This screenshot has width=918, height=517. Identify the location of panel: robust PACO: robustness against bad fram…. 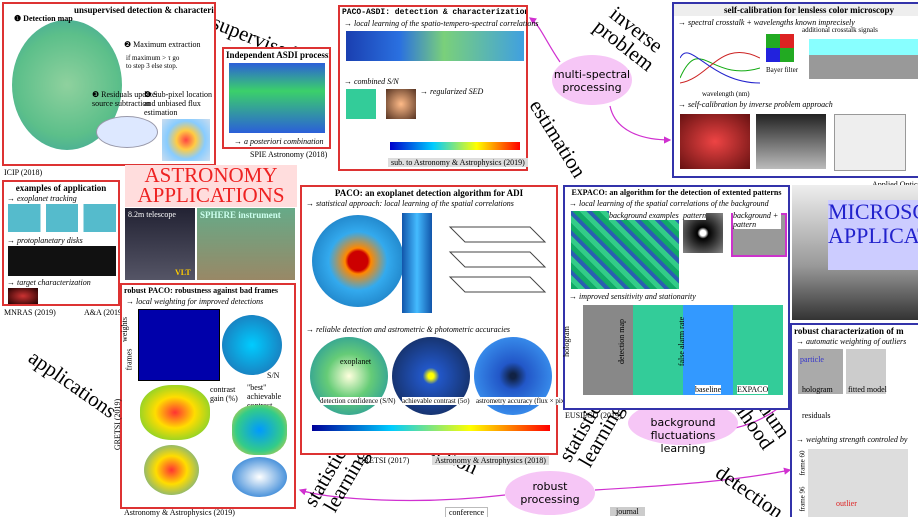
(208, 396).